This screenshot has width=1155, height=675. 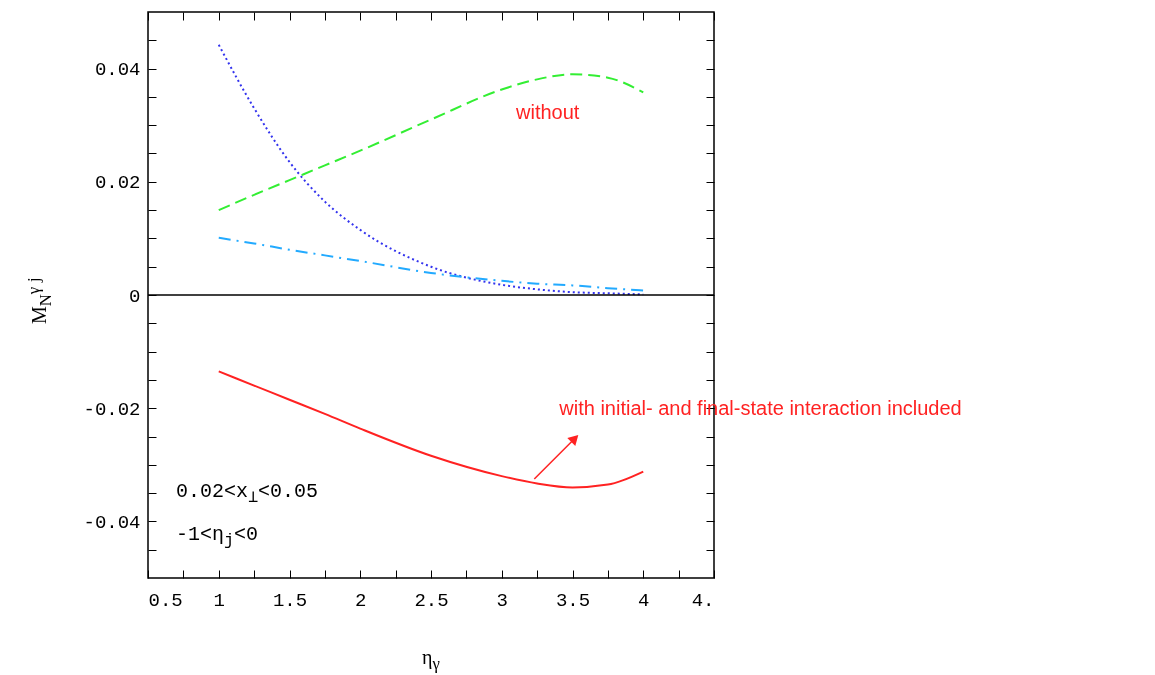 I want to click on y-tick-label: 0.02, so click(x=117, y=183).